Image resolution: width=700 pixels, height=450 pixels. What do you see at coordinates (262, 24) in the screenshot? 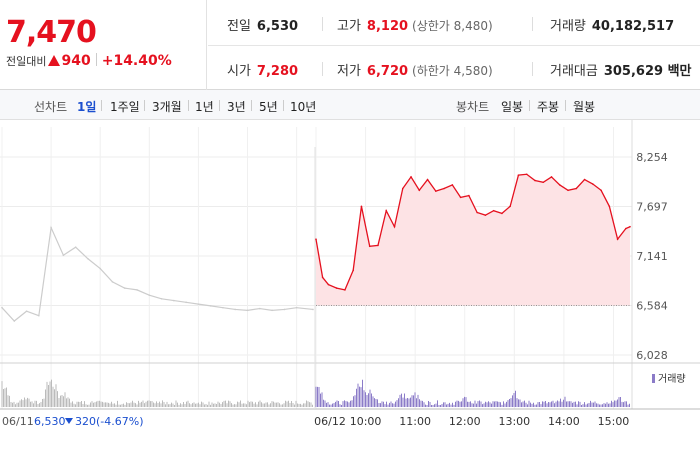
I see `stat-prev-close: 전일 6,530` at bounding box center [262, 24].